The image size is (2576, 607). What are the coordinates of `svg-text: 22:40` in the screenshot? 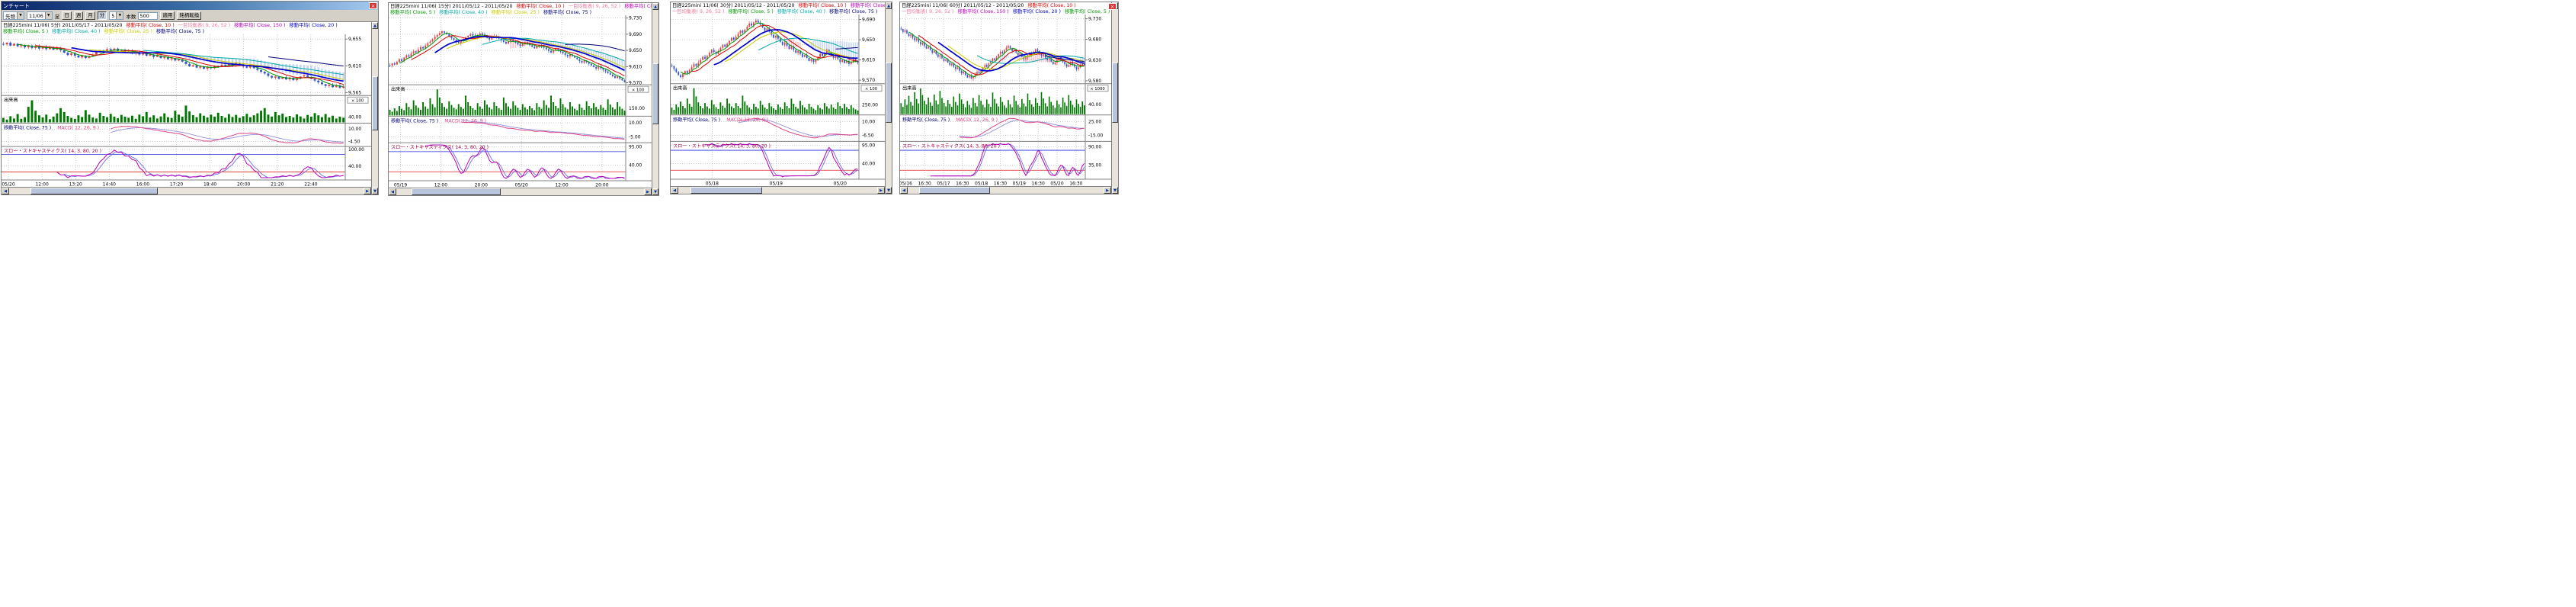 It's located at (310, 185).